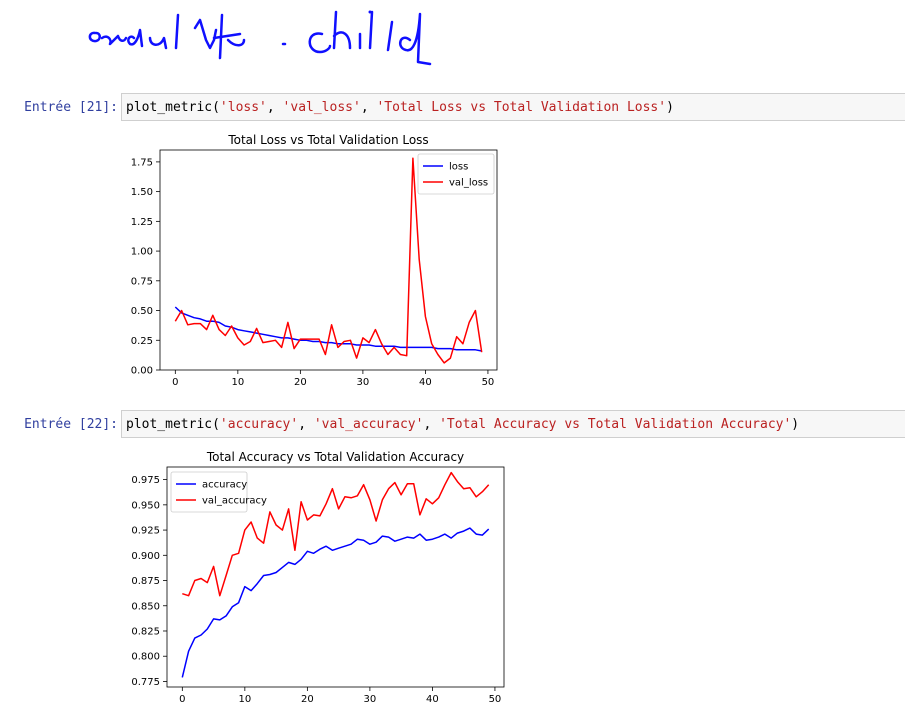  What do you see at coordinates (142, 162) in the screenshot?
I see `y-tick-label: 1.75` at bounding box center [142, 162].